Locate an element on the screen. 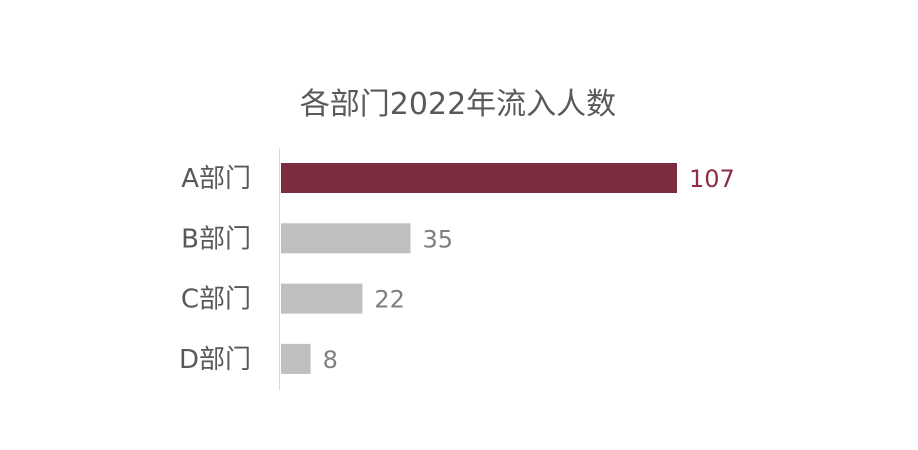 The image size is (918, 450). value-label-4: 8 is located at coordinates (330, 360).